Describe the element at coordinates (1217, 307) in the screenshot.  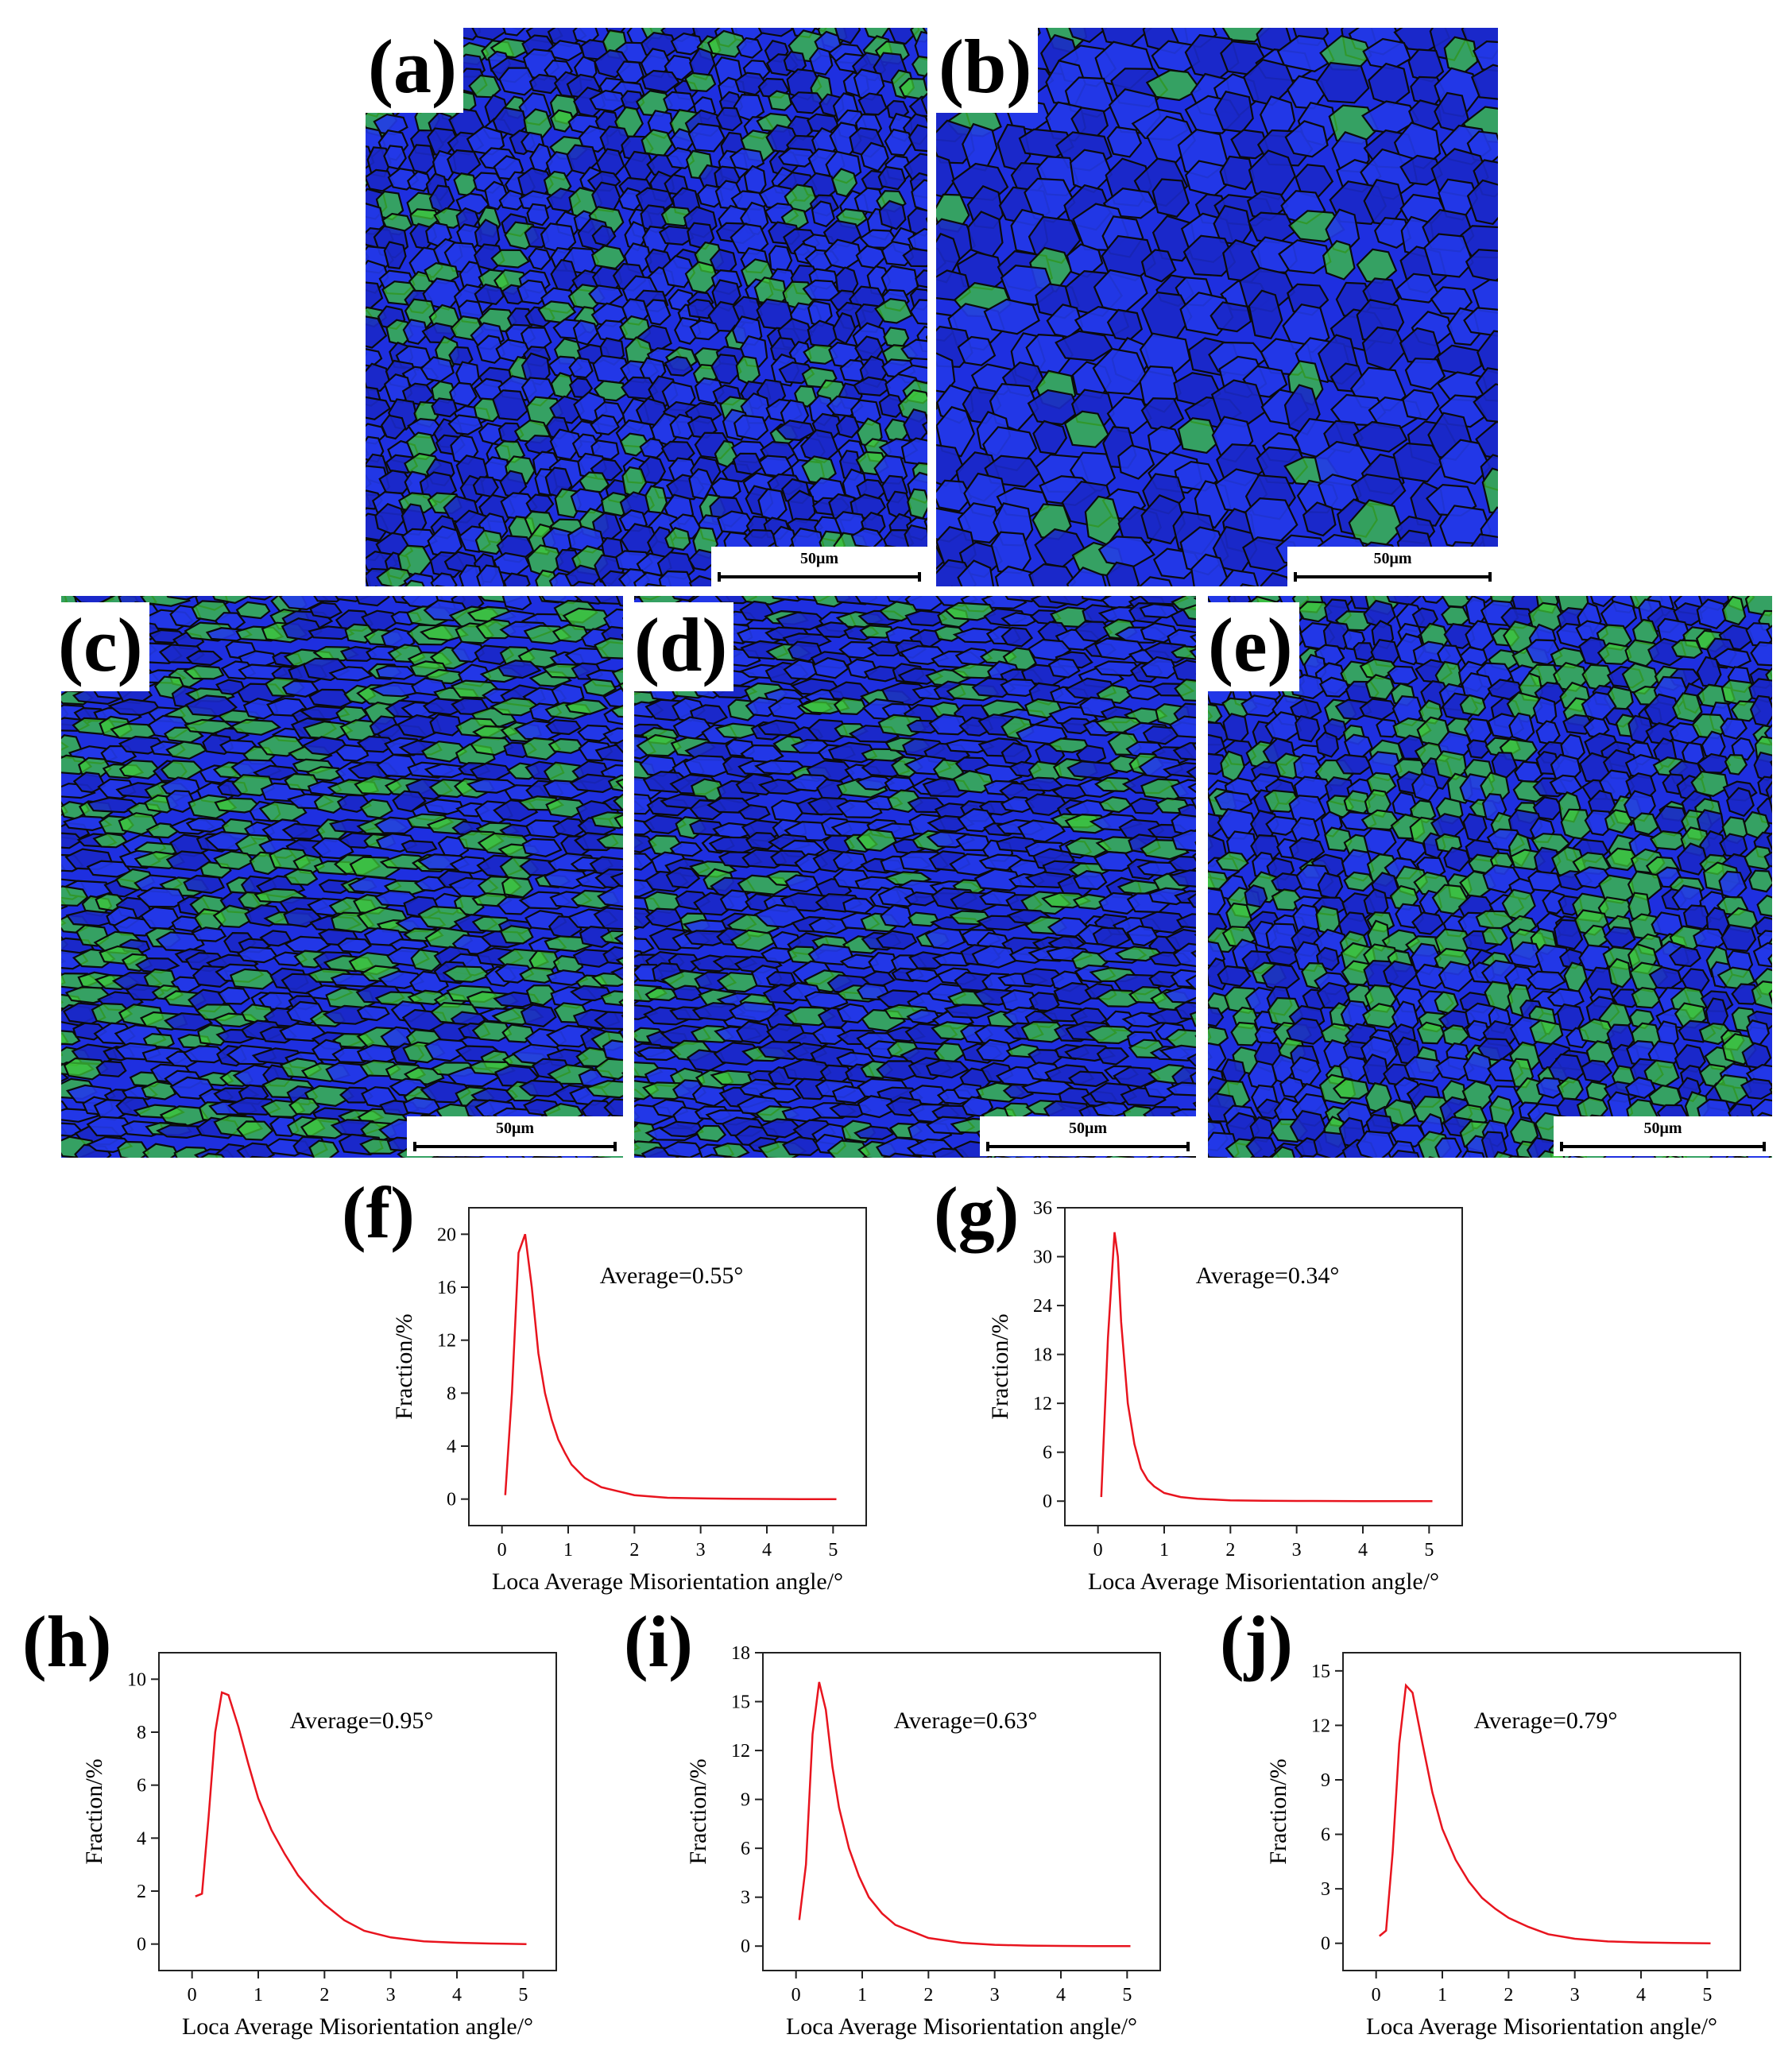
I see `ebsd-map-b` at that location.